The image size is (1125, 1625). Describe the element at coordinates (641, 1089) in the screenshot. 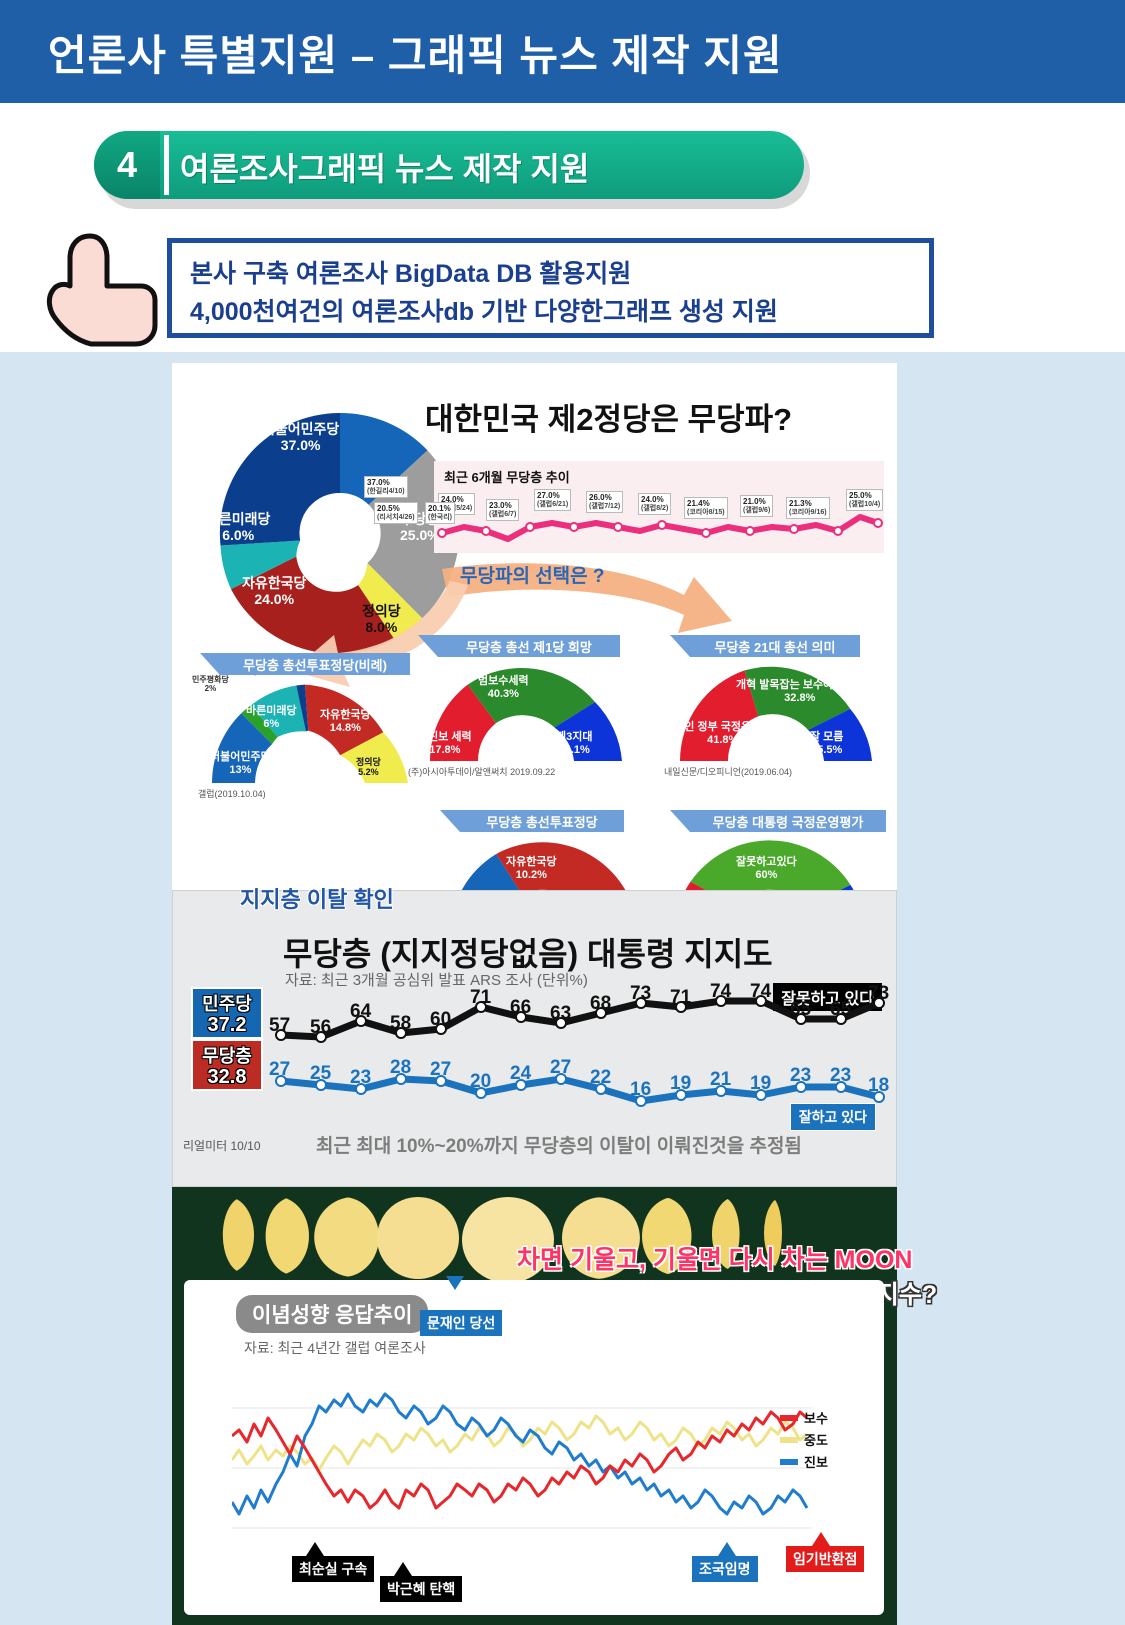

I see `approval-pos-value-9: 16` at that location.